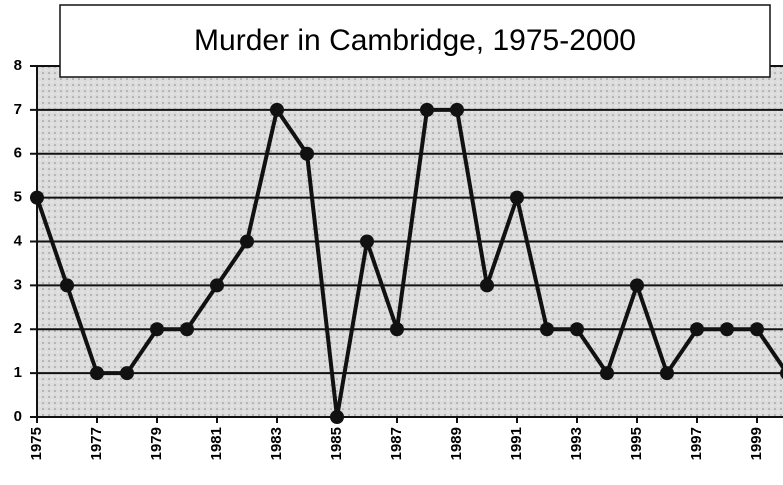  What do you see at coordinates (336, 443) in the screenshot?
I see `x-tick-label: 1985` at bounding box center [336, 443].